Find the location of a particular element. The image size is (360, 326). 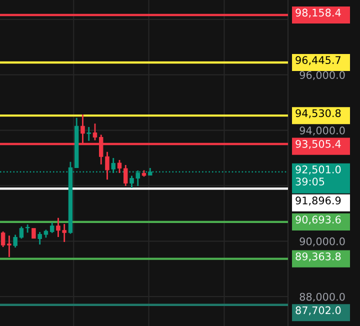

ref-line-label: 98,158.4 is located at coordinates (318, 13).